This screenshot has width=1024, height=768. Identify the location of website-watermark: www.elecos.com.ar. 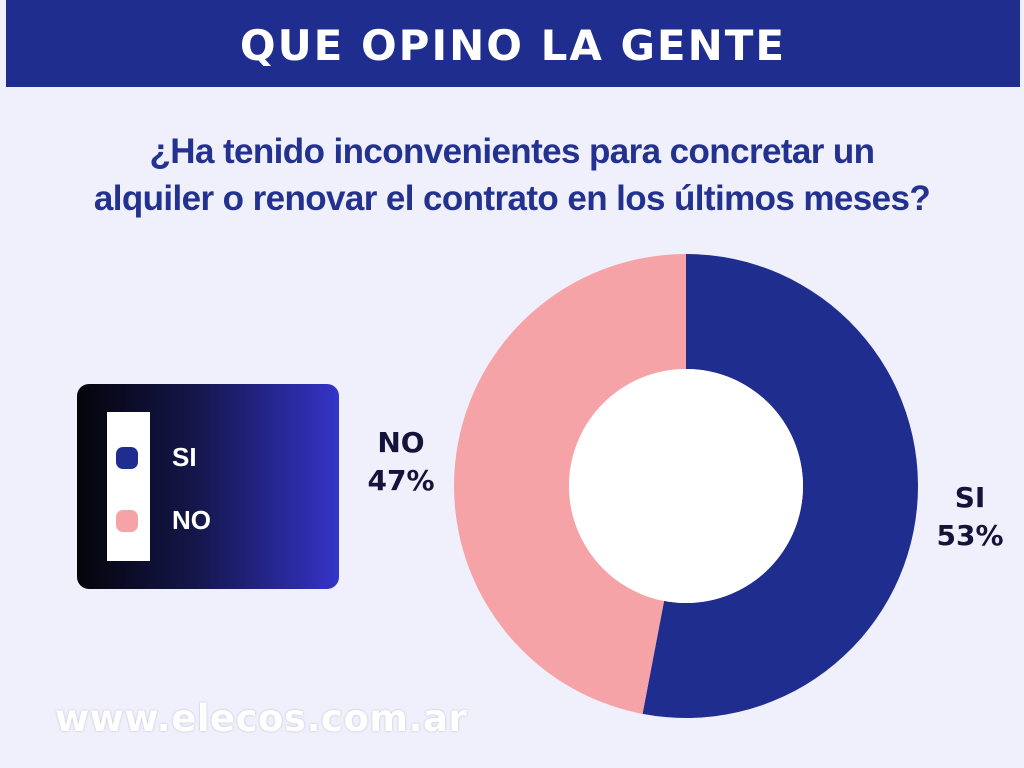
(261, 718).